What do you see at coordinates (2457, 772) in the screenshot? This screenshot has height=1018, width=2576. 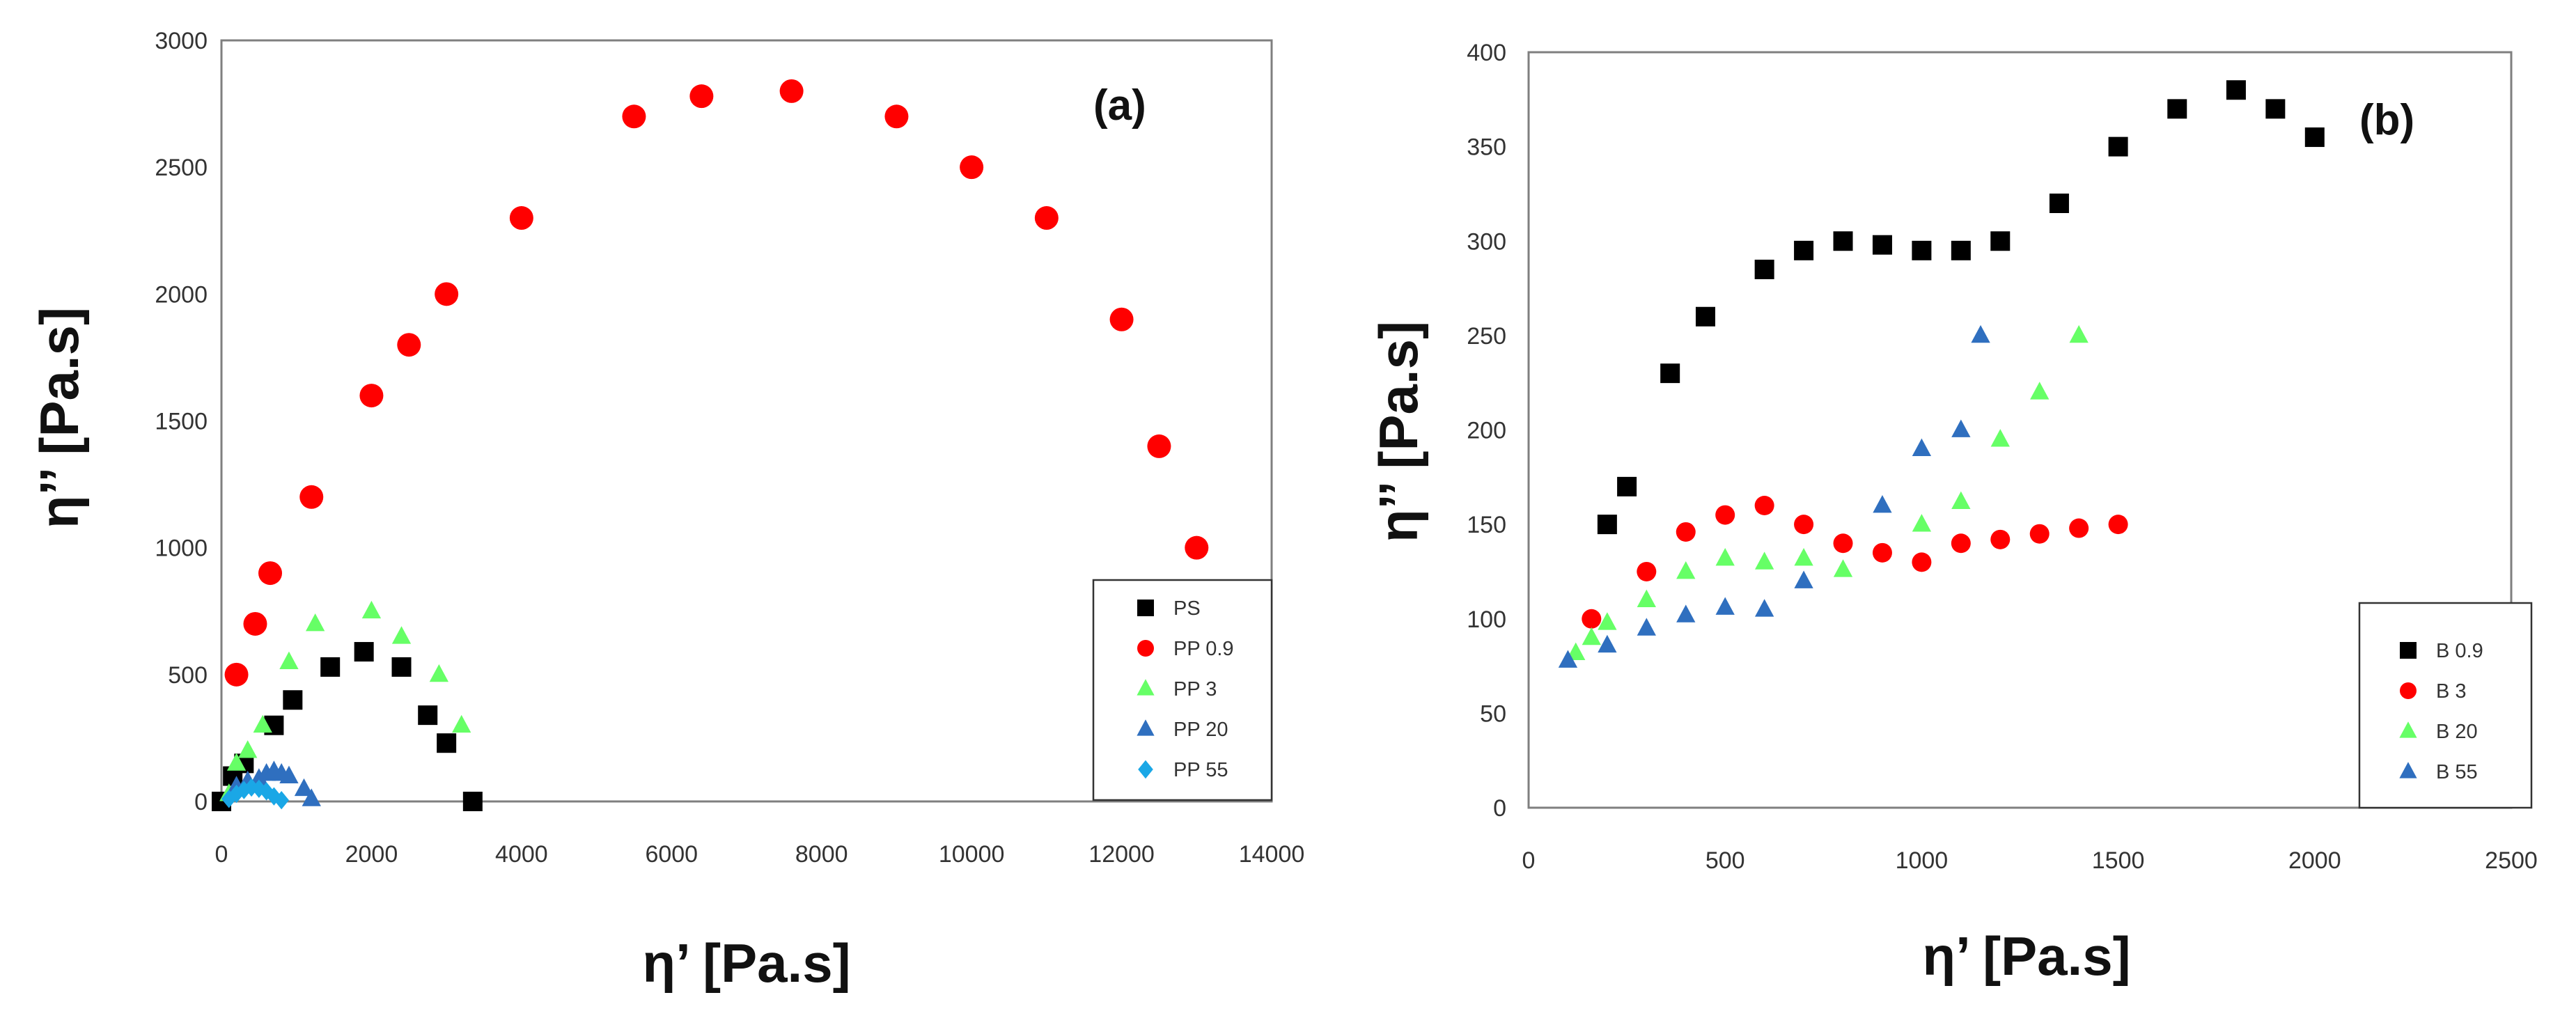 I see `legend-label-b-b-55: B 55` at bounding box center [2457, 772].